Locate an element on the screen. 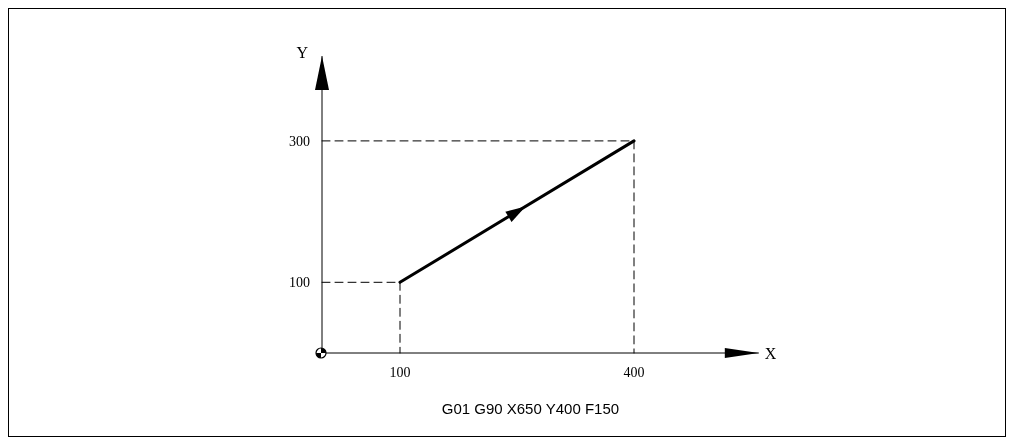 This screenshot has height=445, width=1015. x-tick-label: 400 is located at coordinates (634, 372).